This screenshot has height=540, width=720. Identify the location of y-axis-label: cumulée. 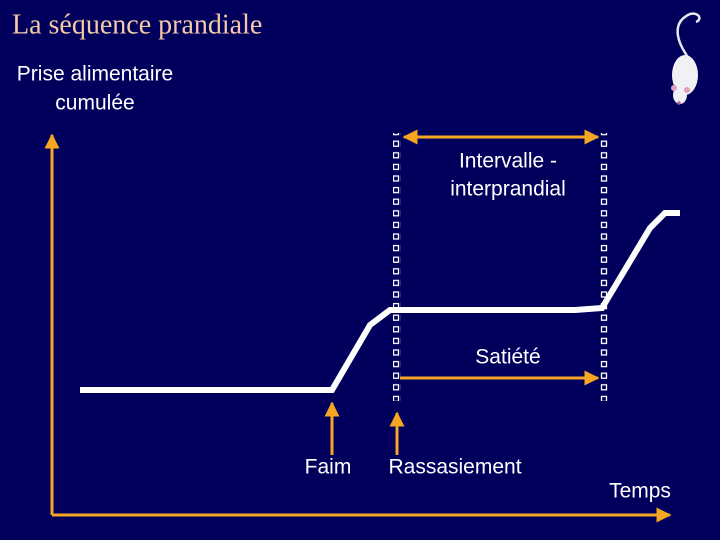
(94, 103).